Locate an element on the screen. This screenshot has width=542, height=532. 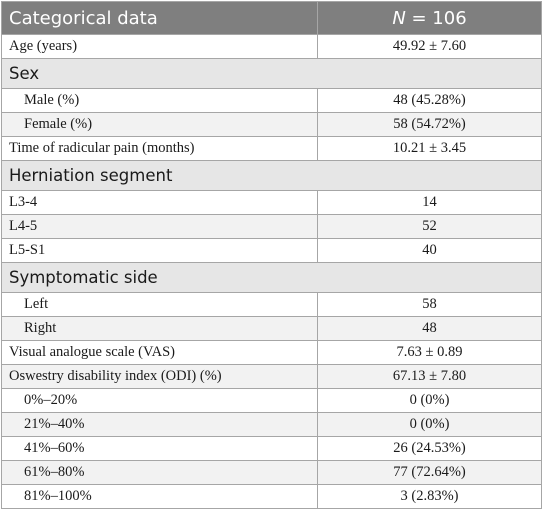
row-value: 49.92 ± 7.60 is located at coordinates (429, 46).